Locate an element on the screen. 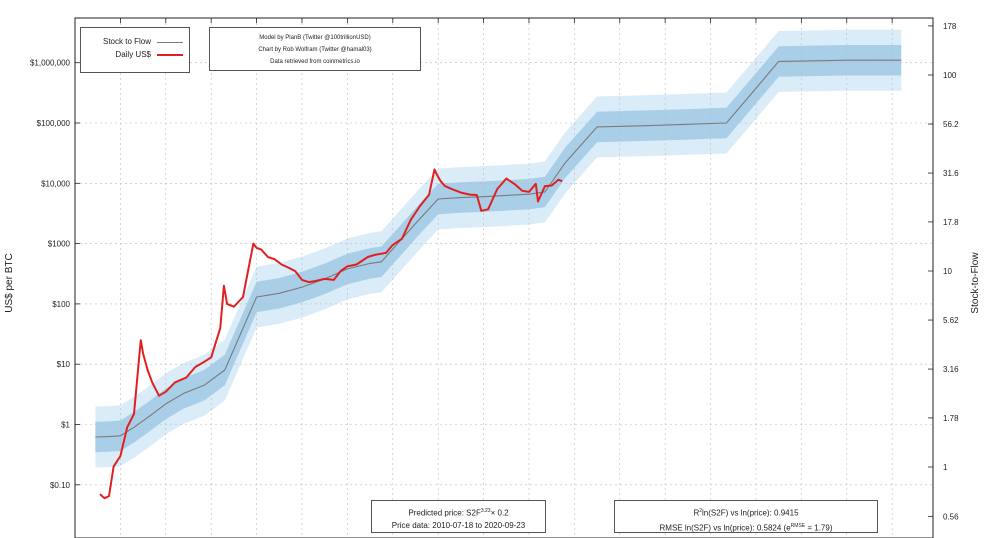 Image resolution: width=996 pixels, height=538 pixels. credit-chart: Chart by Rob Wolfram (Twitter @hamal03) is located at coordinates (315, 50).